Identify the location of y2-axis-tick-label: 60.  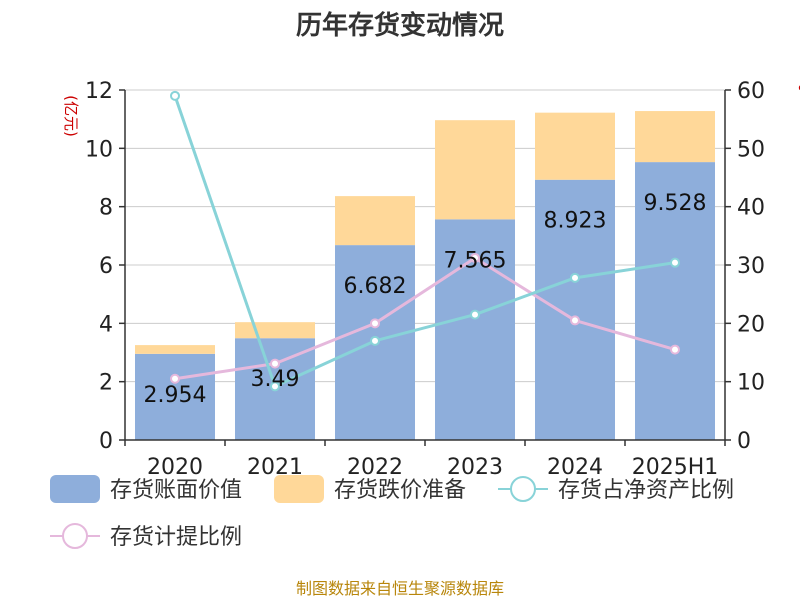
(751, 91).